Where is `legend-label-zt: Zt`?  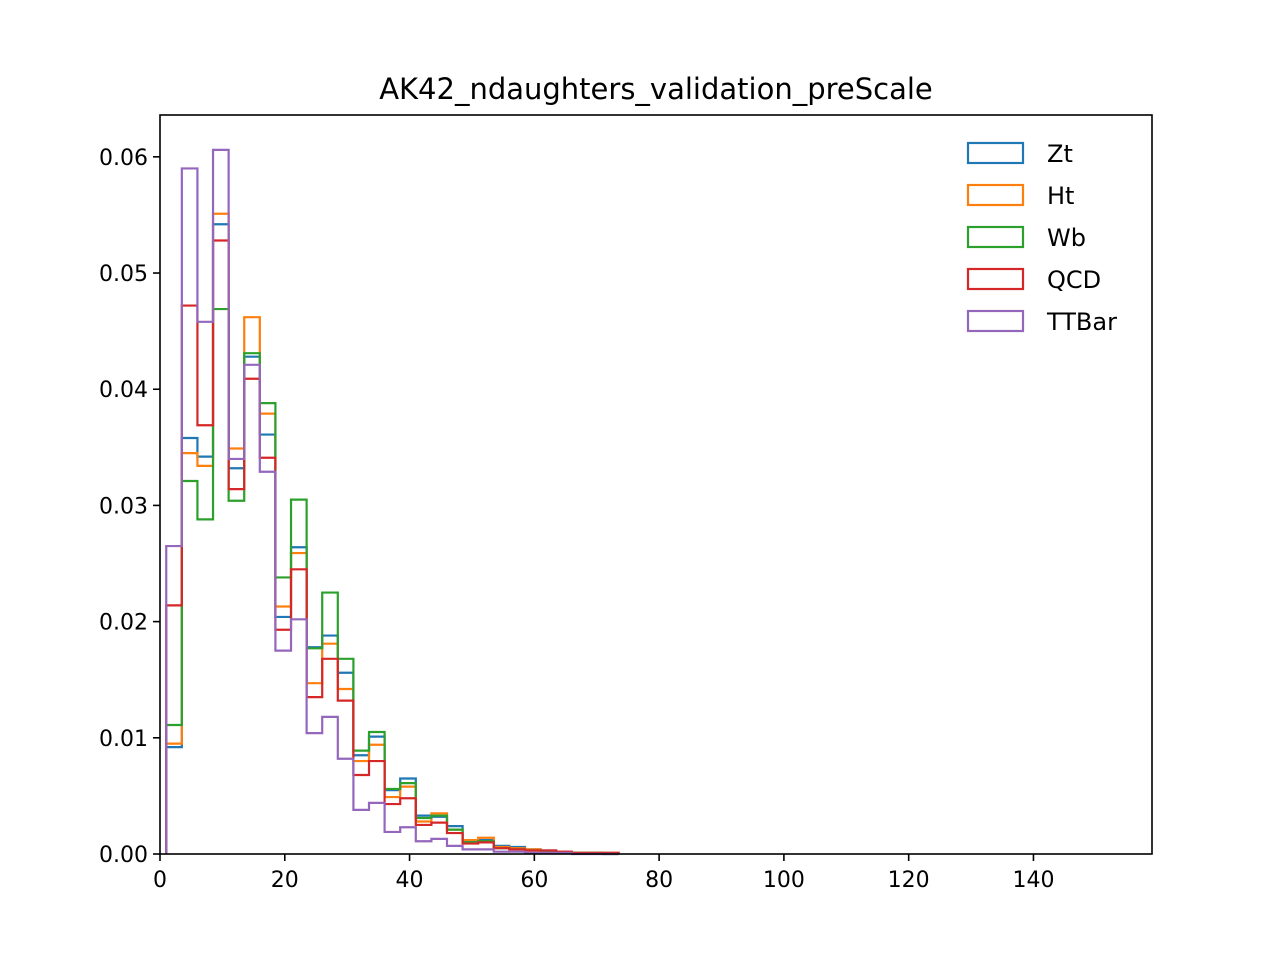
legend-label-zt: Zt is located at coordinates (1060, 154).